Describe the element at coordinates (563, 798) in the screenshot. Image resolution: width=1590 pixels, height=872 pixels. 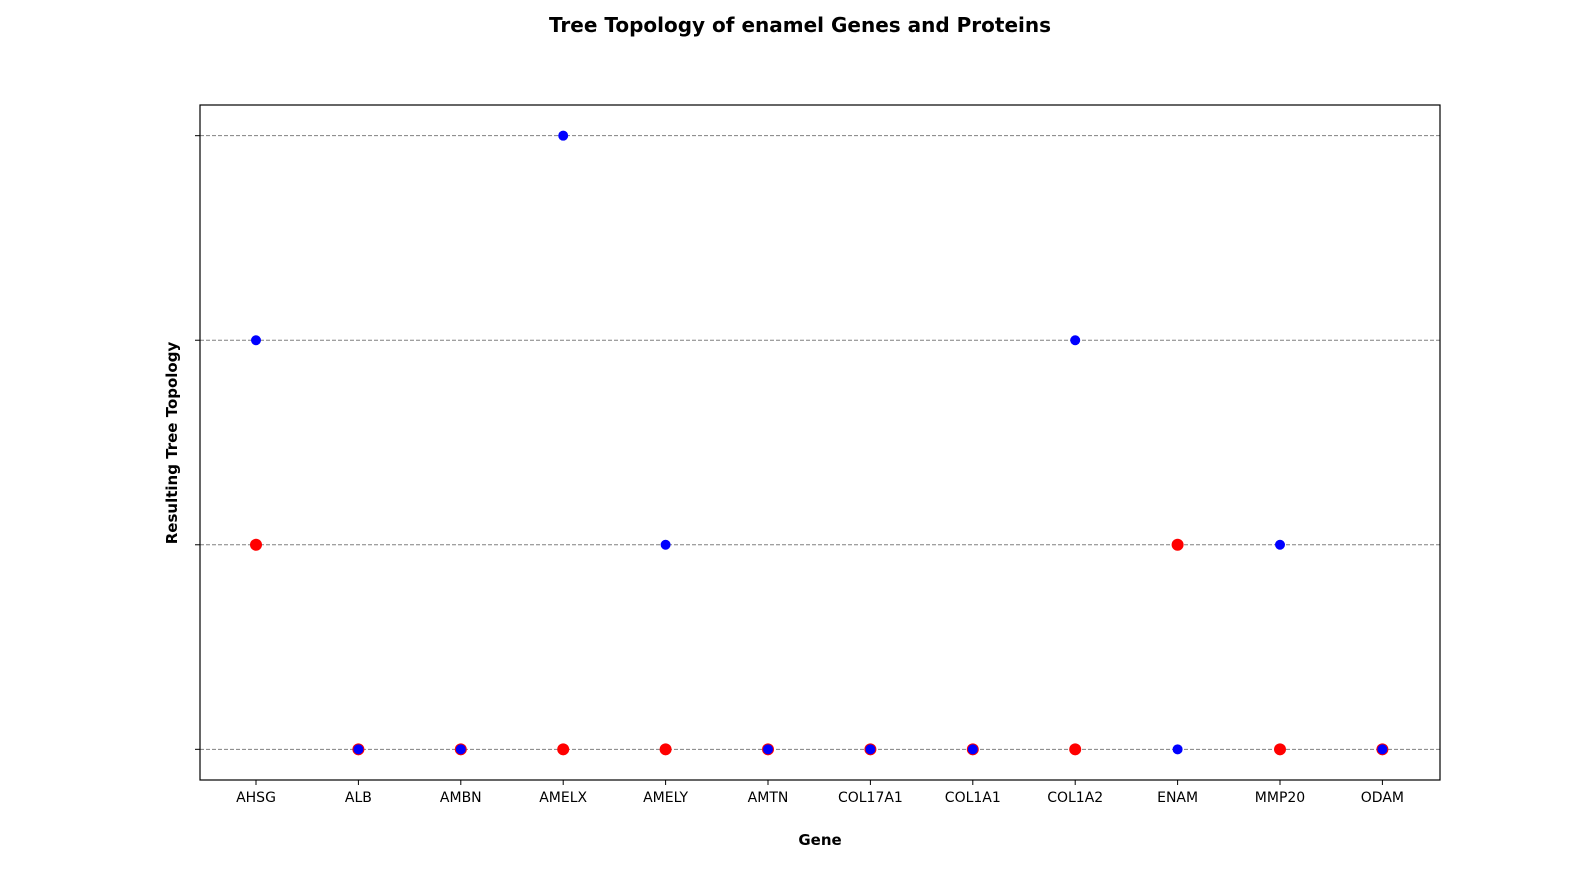
I see `x-tick-label: AMELX` at that location.